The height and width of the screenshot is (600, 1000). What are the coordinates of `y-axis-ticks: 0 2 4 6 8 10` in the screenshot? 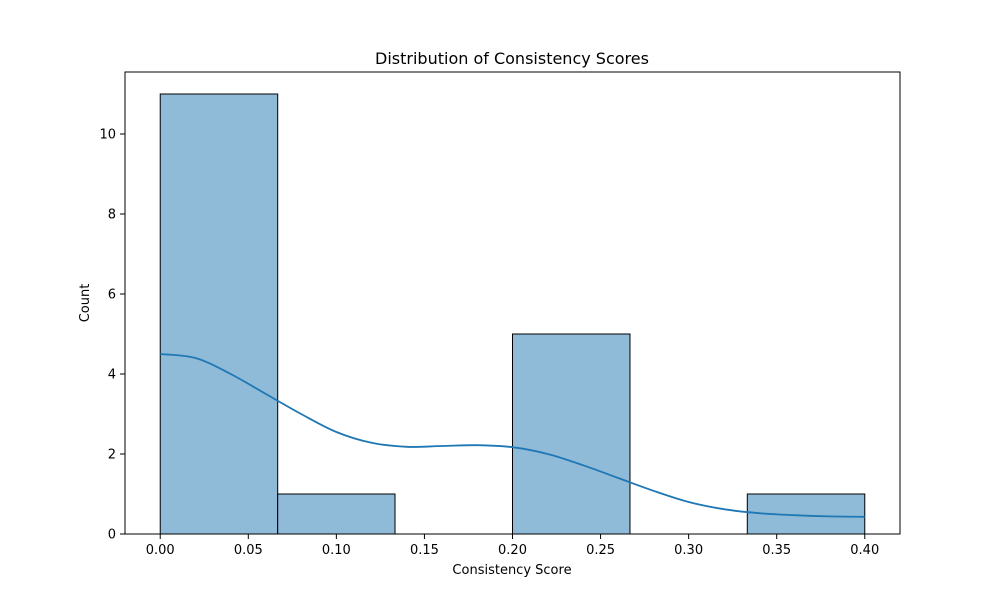 It's located at (112, 335).